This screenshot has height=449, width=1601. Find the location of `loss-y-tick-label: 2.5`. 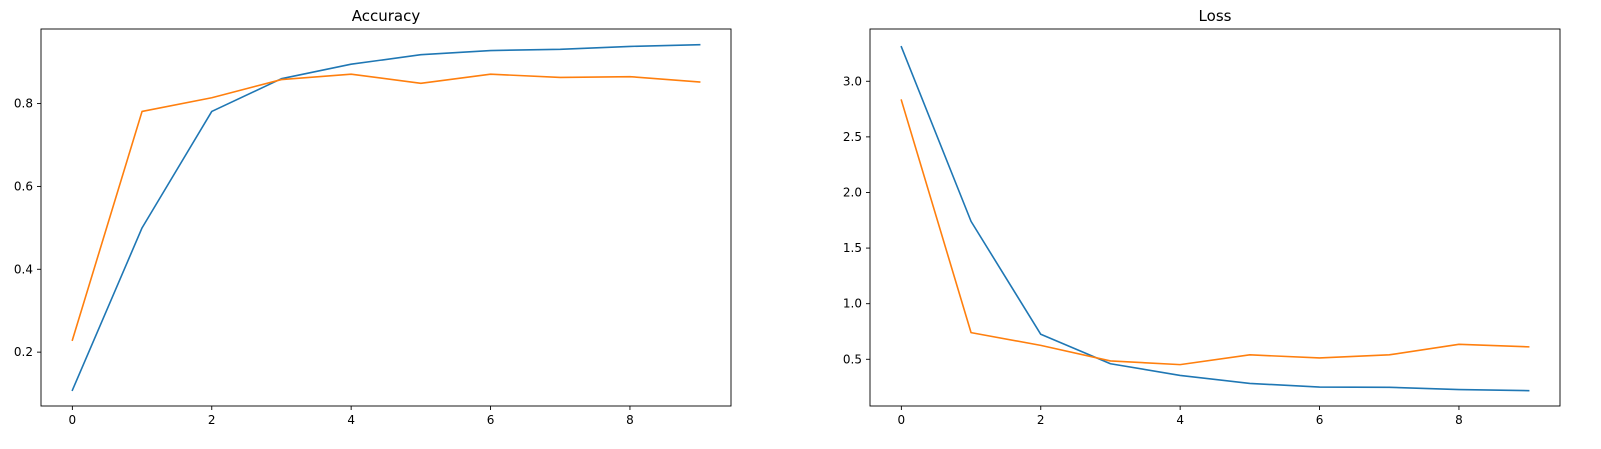

loss-y-tick-label: 2.5 is located at coordinates (852, 137).